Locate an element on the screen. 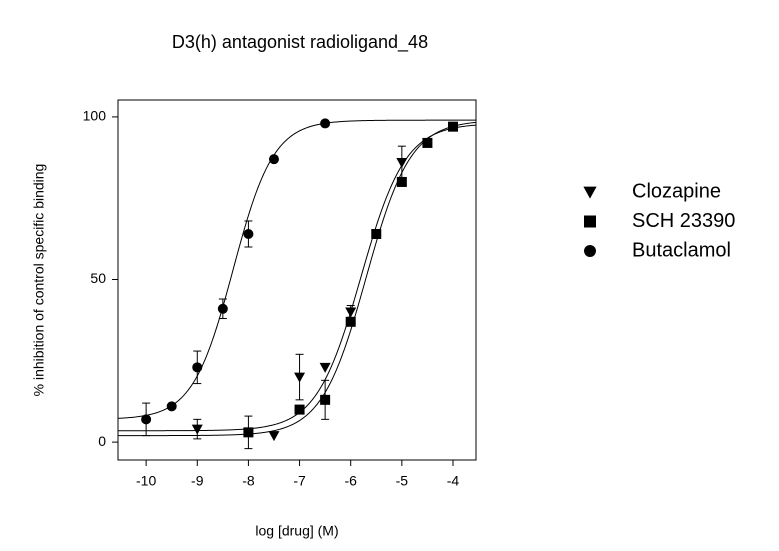  chart-title: D3(h) antagonist radioligand_48 is located at coordinates (300, 42).